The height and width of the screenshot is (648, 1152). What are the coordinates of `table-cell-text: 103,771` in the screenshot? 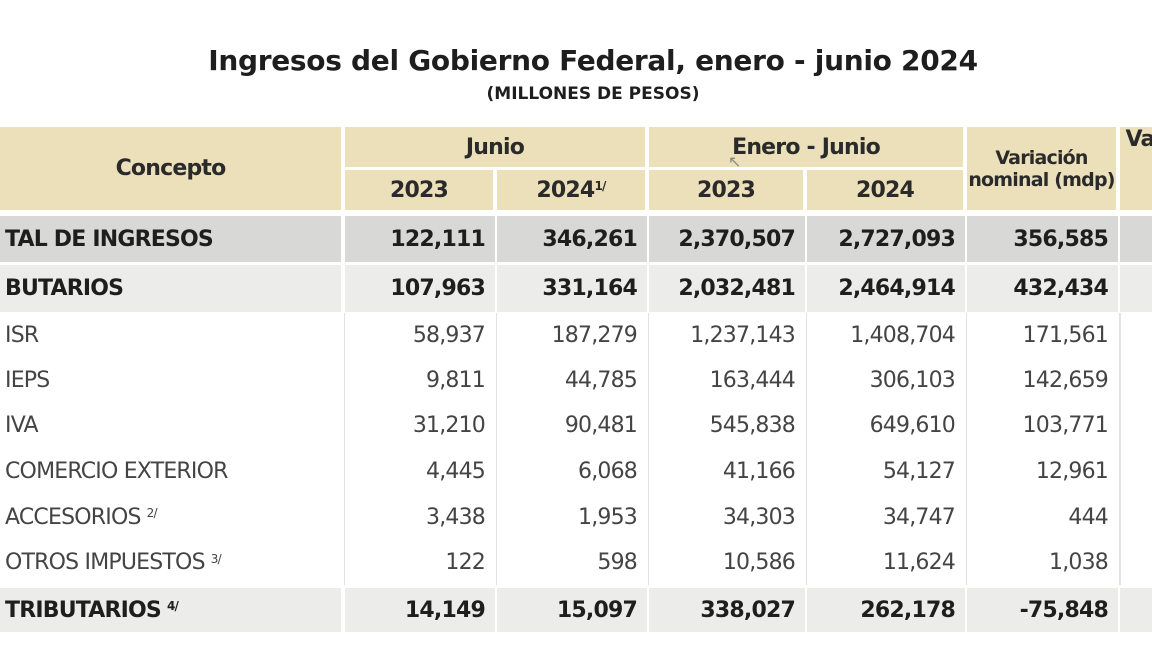 It's located at (1065, 425).